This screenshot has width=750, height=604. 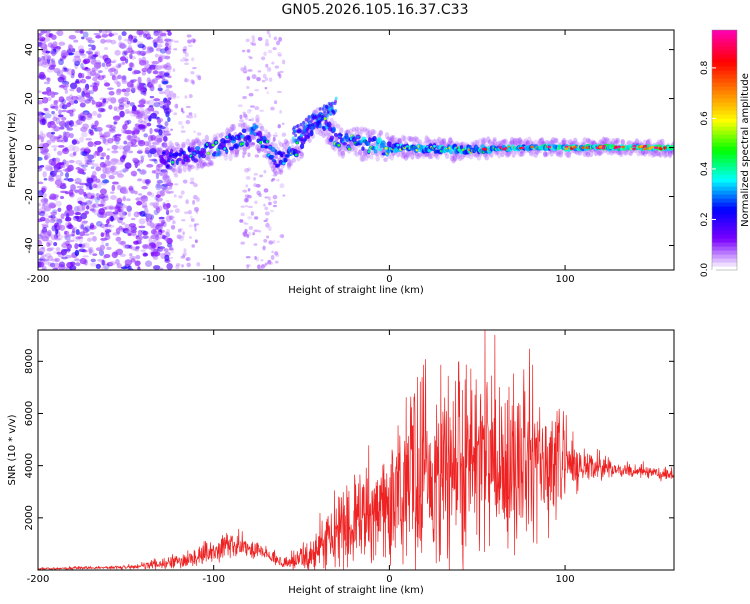 I want to click on spectrogram-xtick-label: 100, so click(x=565, y=279).